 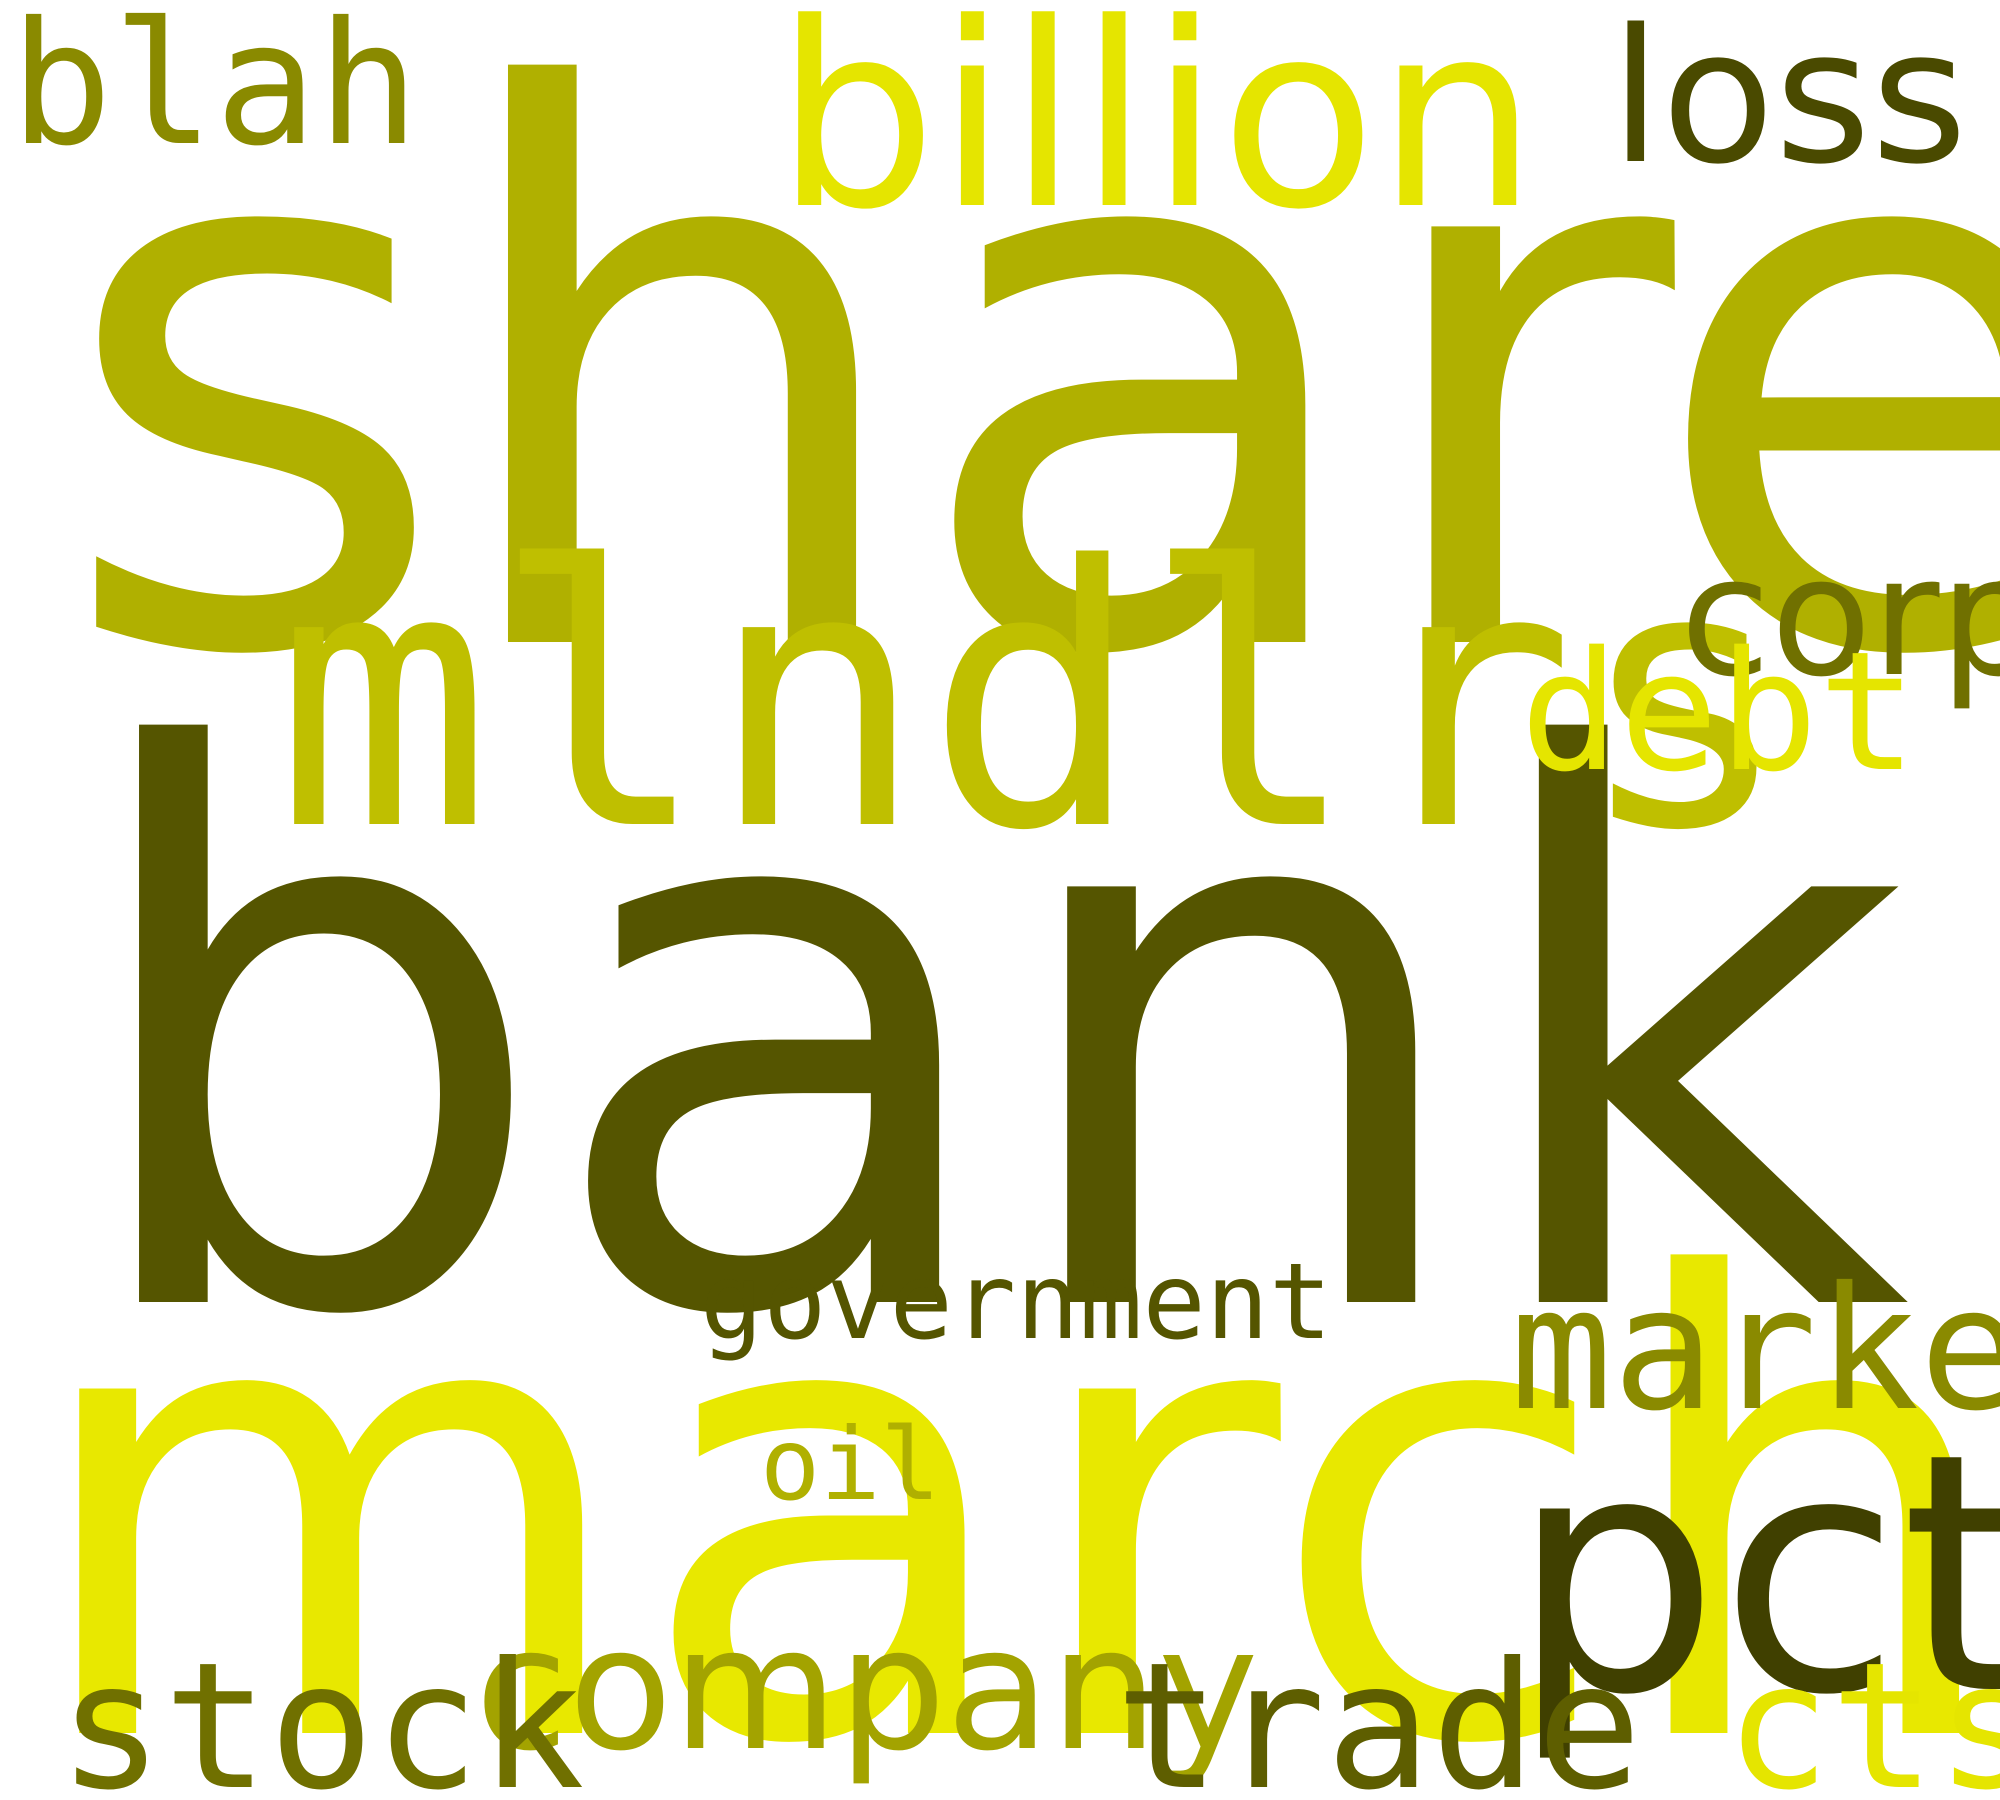 What do you see at coordinates (1840, 617) in the screenshot?
I see `word-corp: corp` at bounding box center [1840, 617].